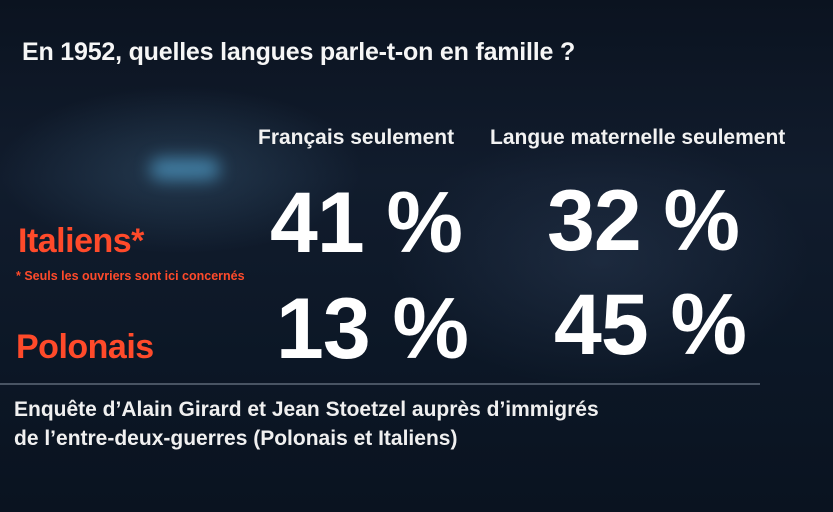 The height and width of the screenshot is (512, 833). What do you see at coordinates (380, 384) in the screenshot?
I see `divider-line` at bounding box center [380, 384].